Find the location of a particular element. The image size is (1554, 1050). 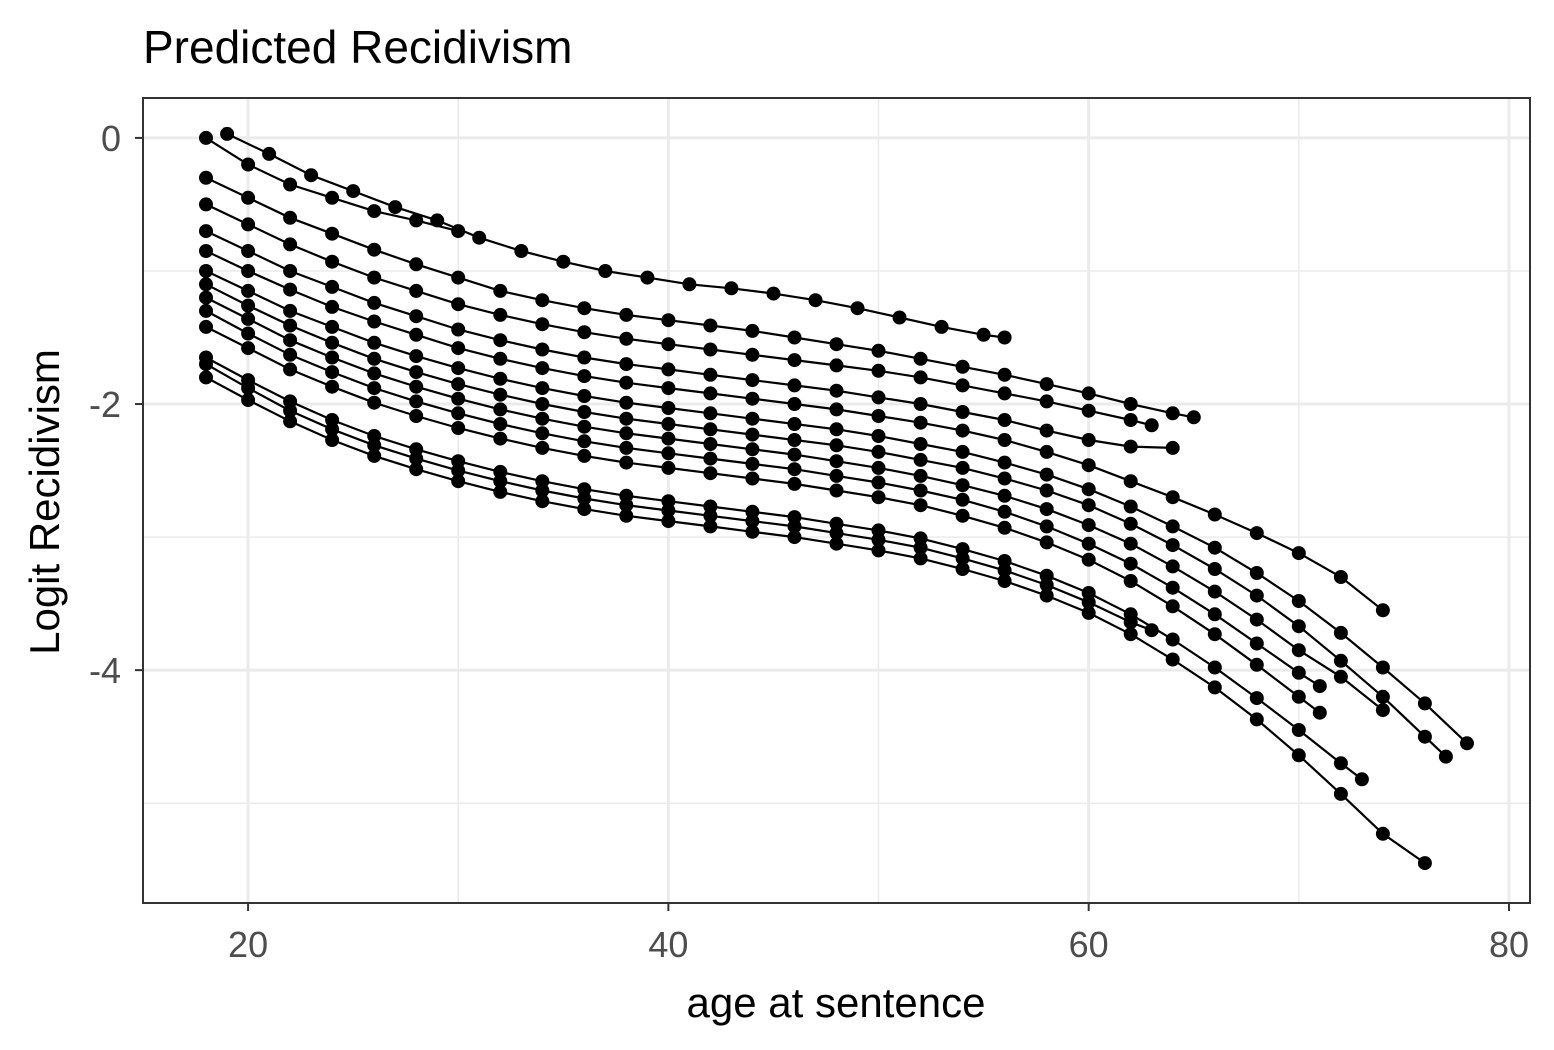

series-line is located at coordinates (678, 315).